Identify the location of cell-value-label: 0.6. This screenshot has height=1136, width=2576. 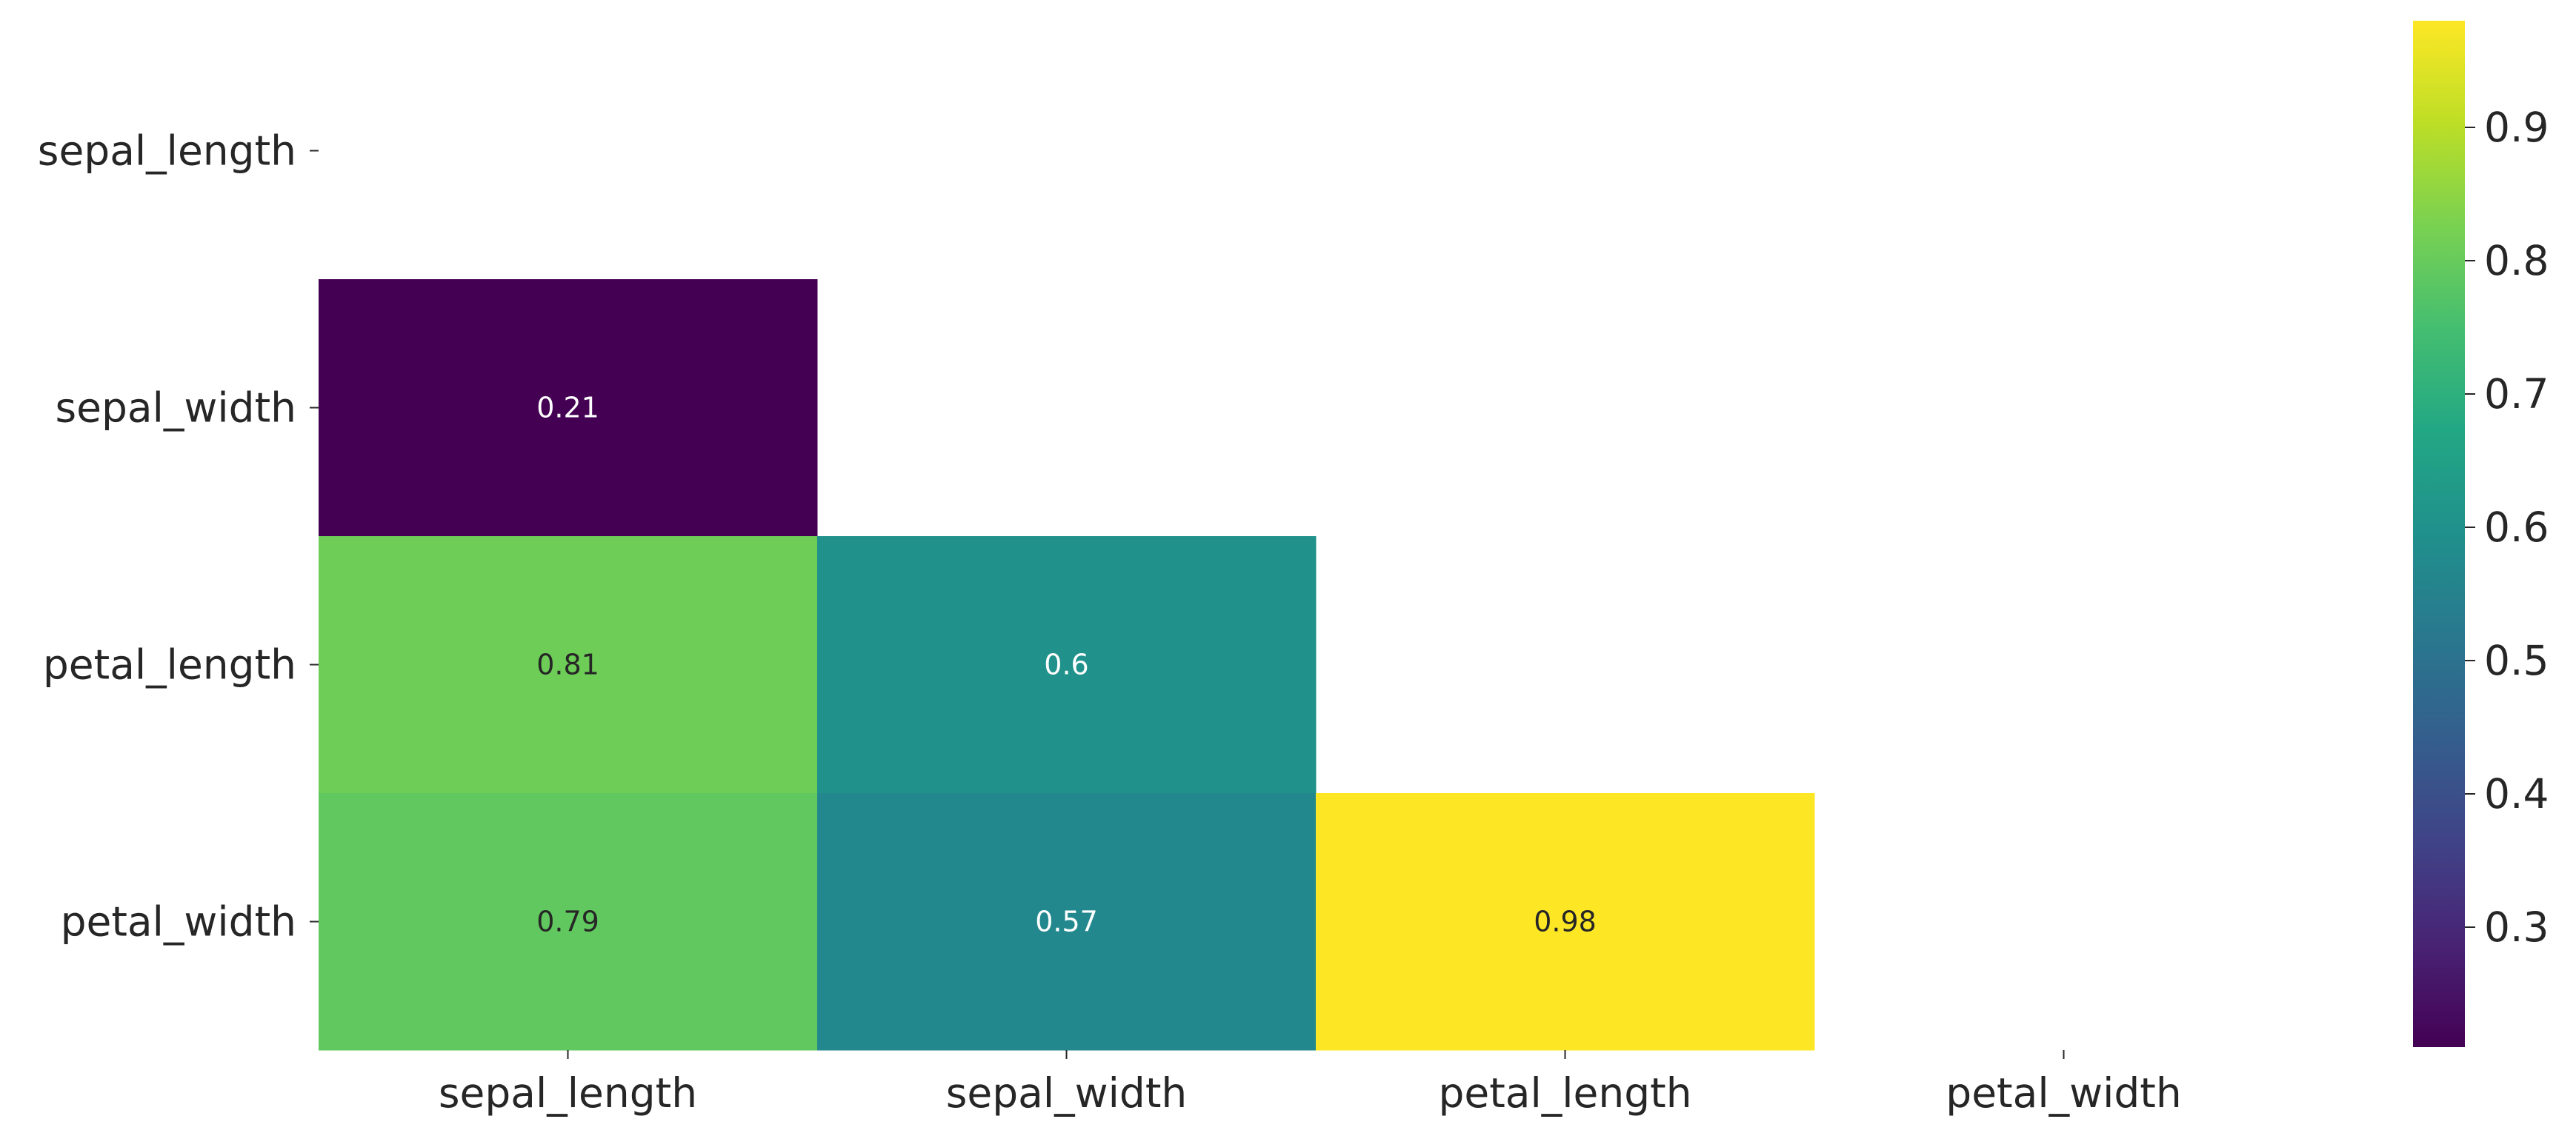
(1066, 665).